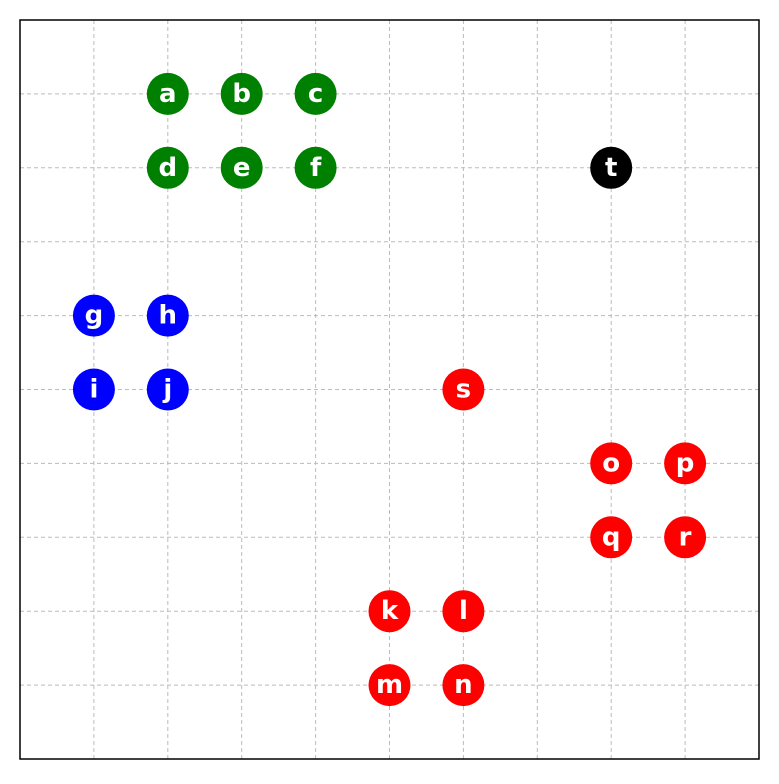  I want to click on data-point-o: o, so click(611, 463).